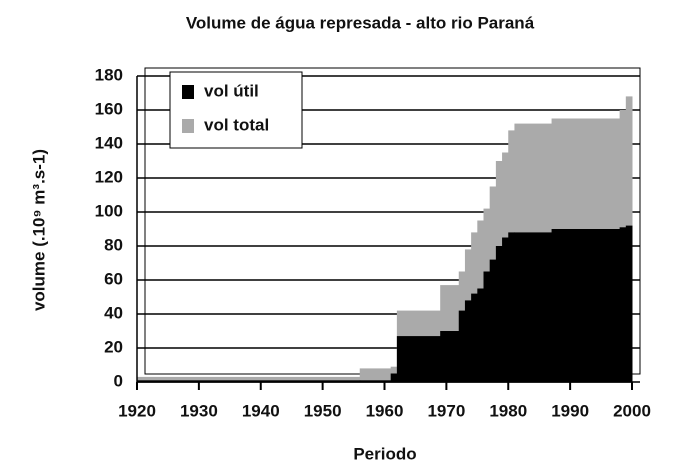 This screenshot has height=466, width=680. What do you see at coordinates (570, 410) in the screenshot?
I see `x-tick-label: 1990` at bounding box center [570, 410].